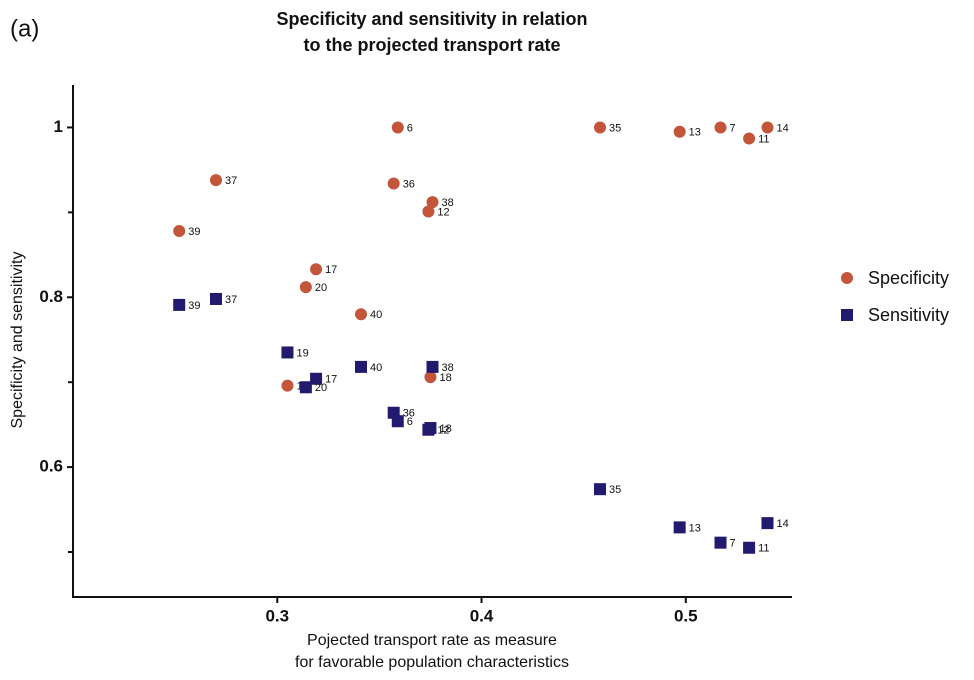  What do you see at coordinates (431, 45) in the screenshot?
I see `chart-title: to the projected transport rate` at bounding box center [431, 45].